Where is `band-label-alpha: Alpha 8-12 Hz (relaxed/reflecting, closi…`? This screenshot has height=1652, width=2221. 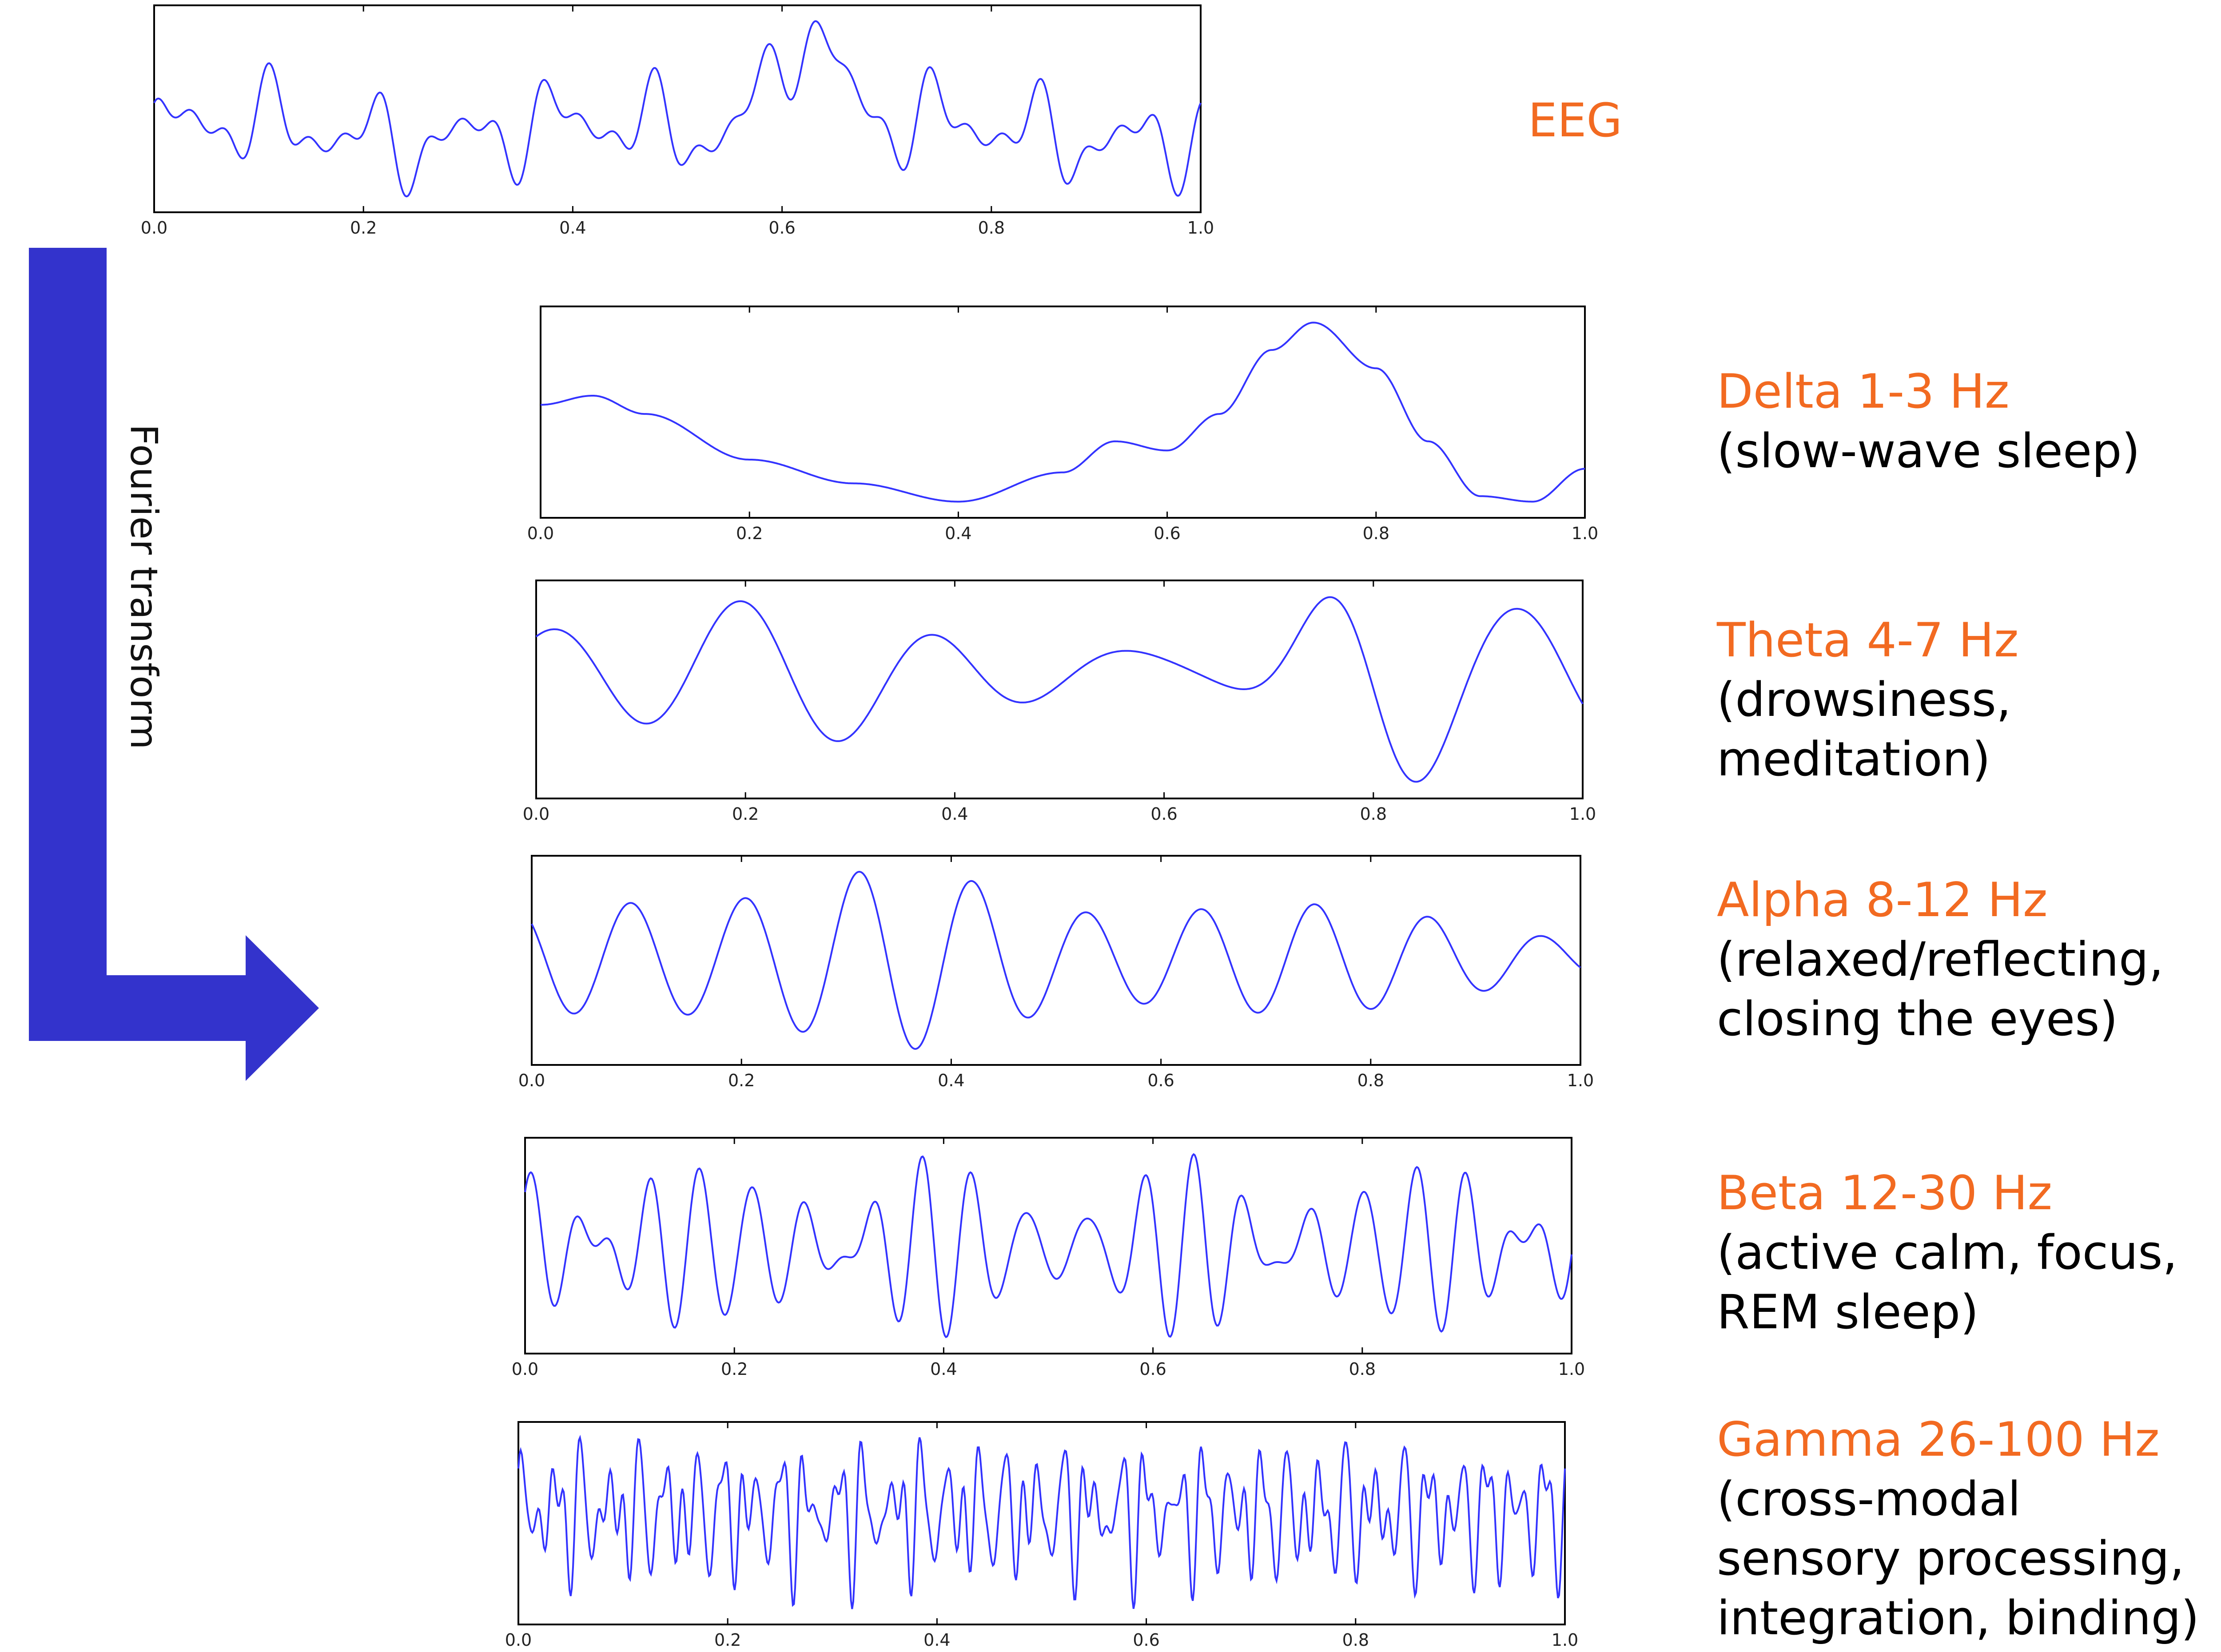 band-label-alpha: Alpha 8-12 Hz (relaxed/reflecting, closi… is located at coordinates (1940, 960).